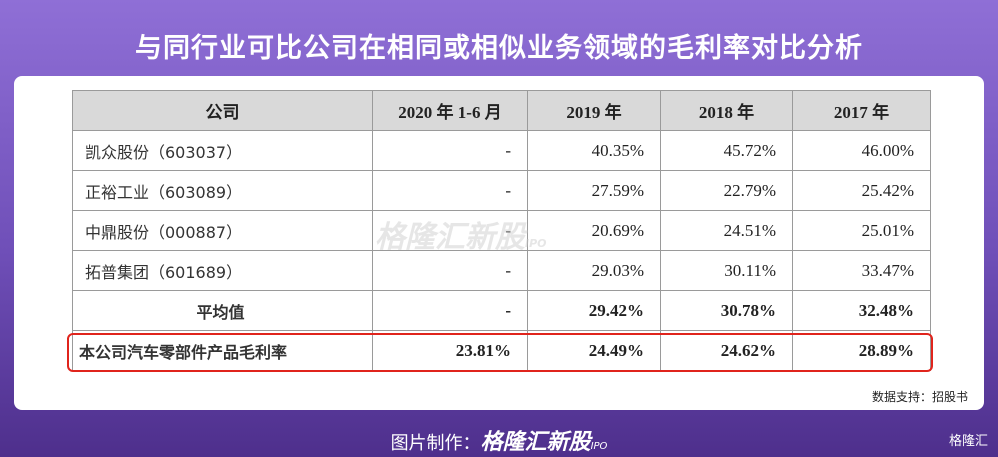 This screenshot has width=998, height=457. Describe the element at coordinates (536, 243) in the screenshot. I see `watermark-suffix: IPO` at that location.